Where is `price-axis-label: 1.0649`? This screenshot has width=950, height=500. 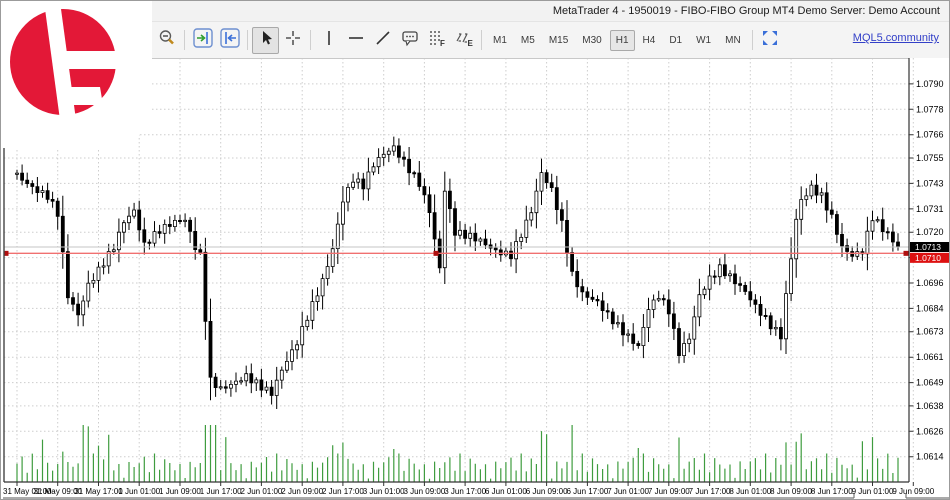
price-axis-label: 1.0649 is located at coordinates (930, 383).